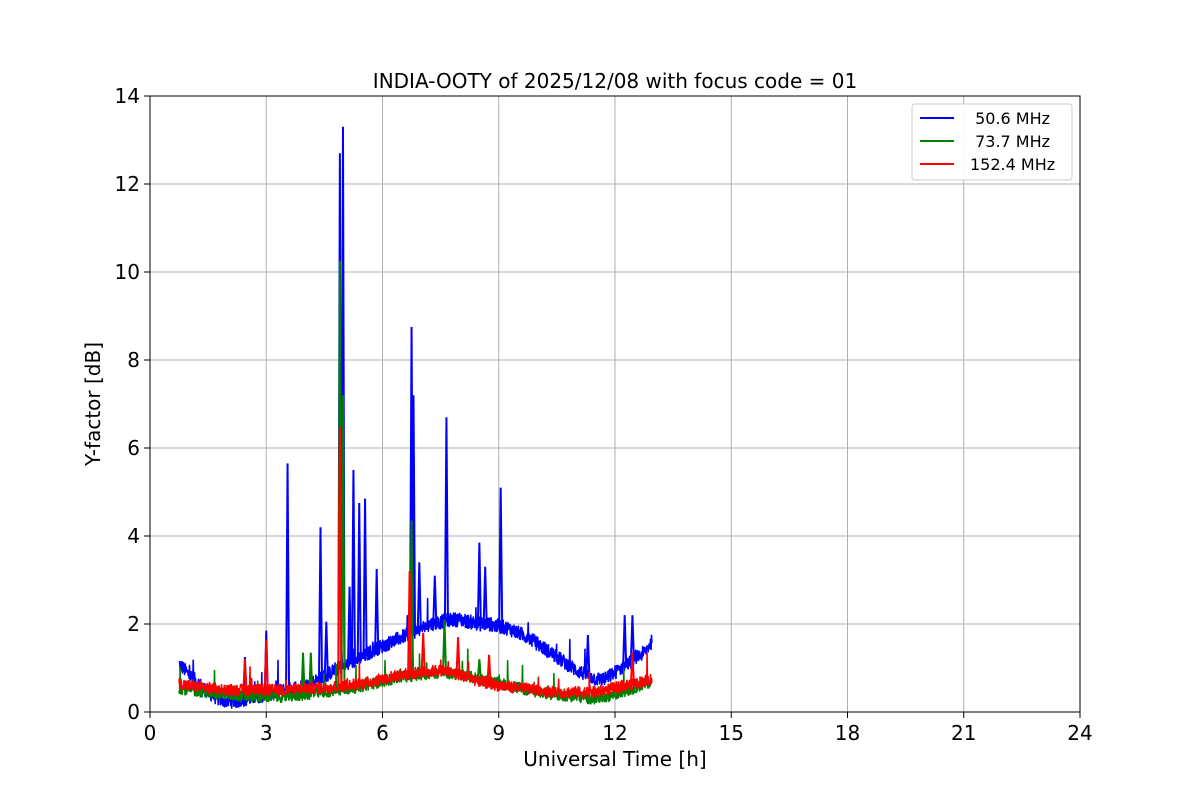 Image resolution: width=1200 pixels, height=800 pixels. I want to click on x-tick-label: 18, so click(847, 733).